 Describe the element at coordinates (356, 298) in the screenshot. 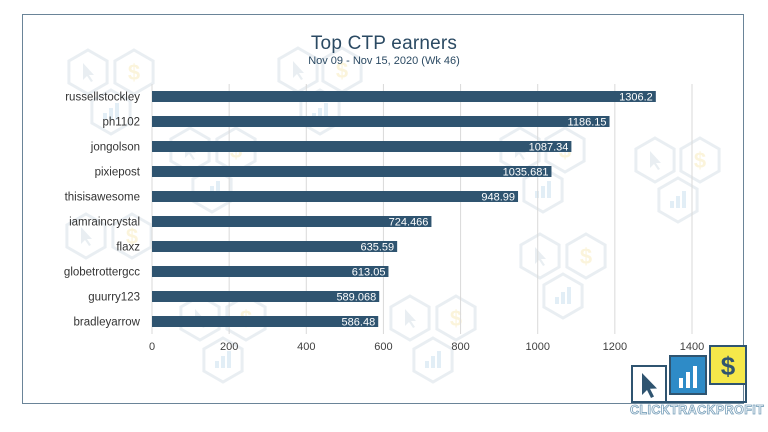

I see `data-label: 589.068` at that location.